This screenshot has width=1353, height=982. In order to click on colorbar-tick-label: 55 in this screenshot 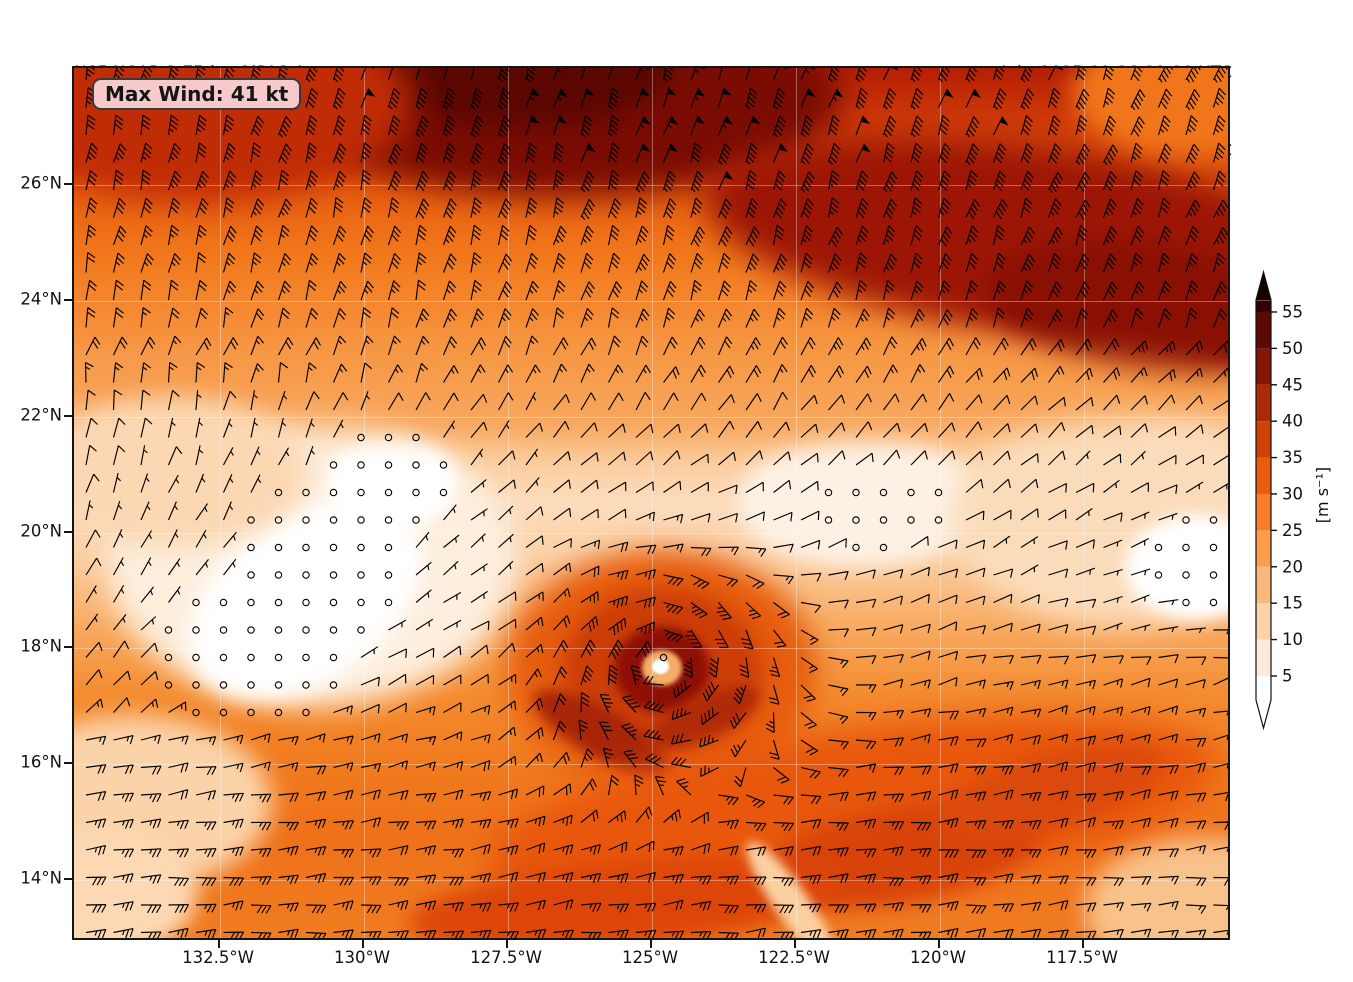, I will do `click(1292, 311)`.